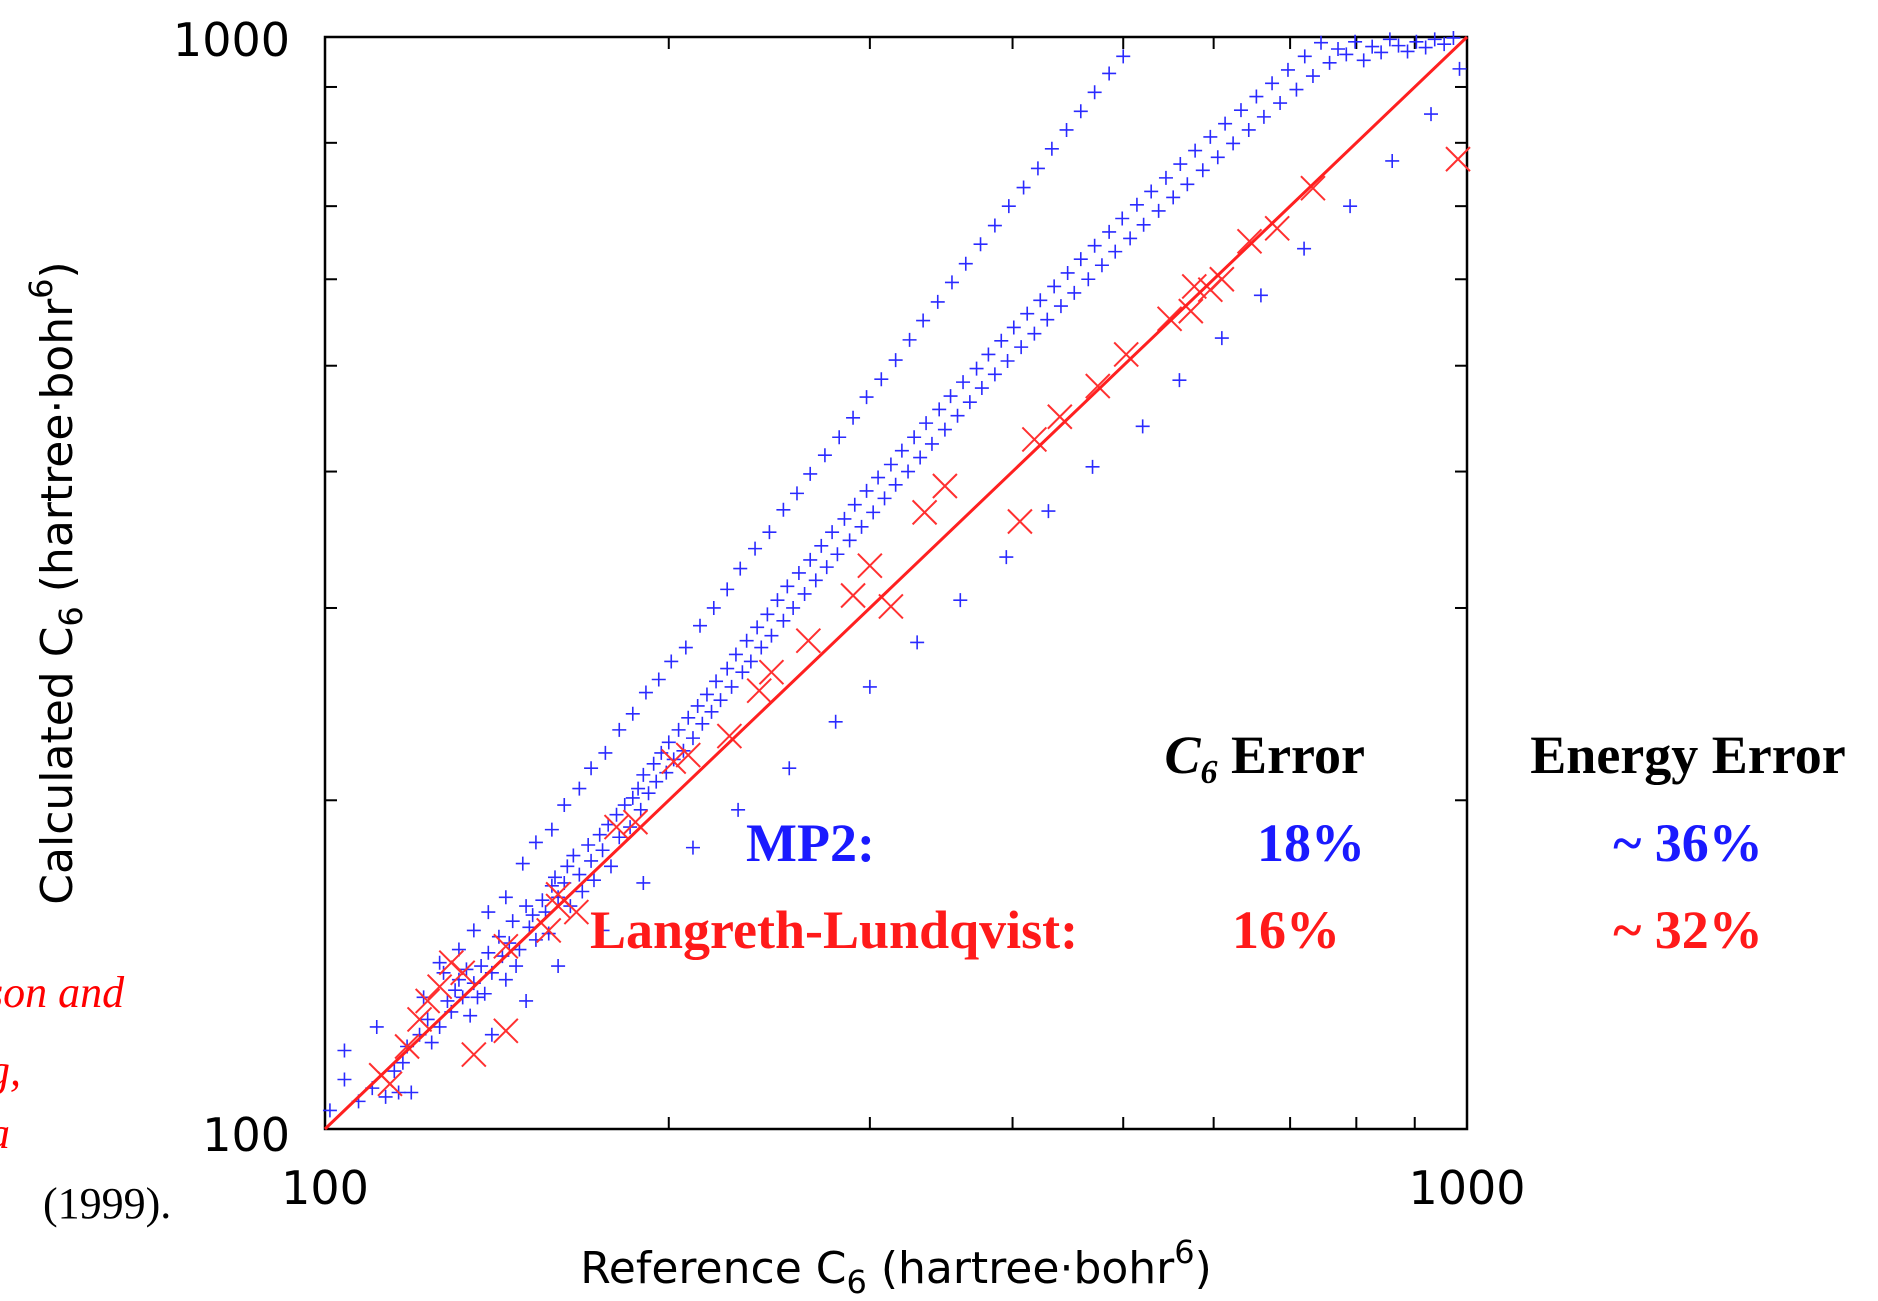  What do you see at coordinates (10, 1070) in the screenshot?
I see `citation-line-2: g,` at bounding box center [10, 1070].